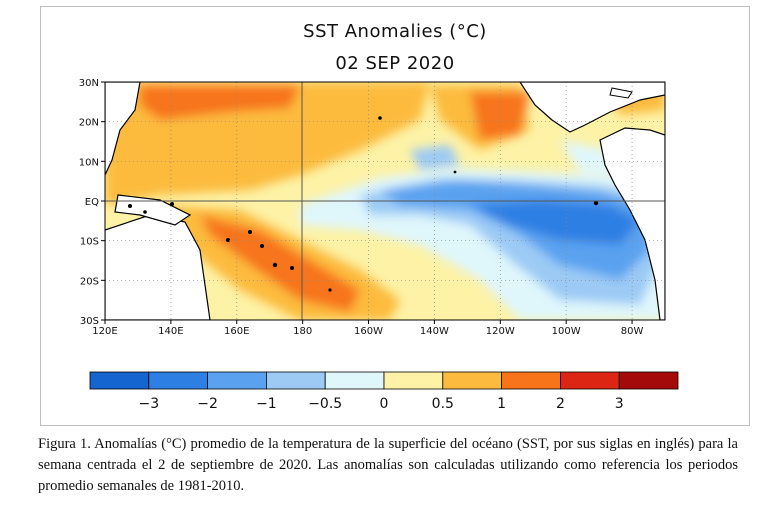 This screenshot has width=768, height=510. I want to click on lon-tick-label: 140W, so click(434, 331).